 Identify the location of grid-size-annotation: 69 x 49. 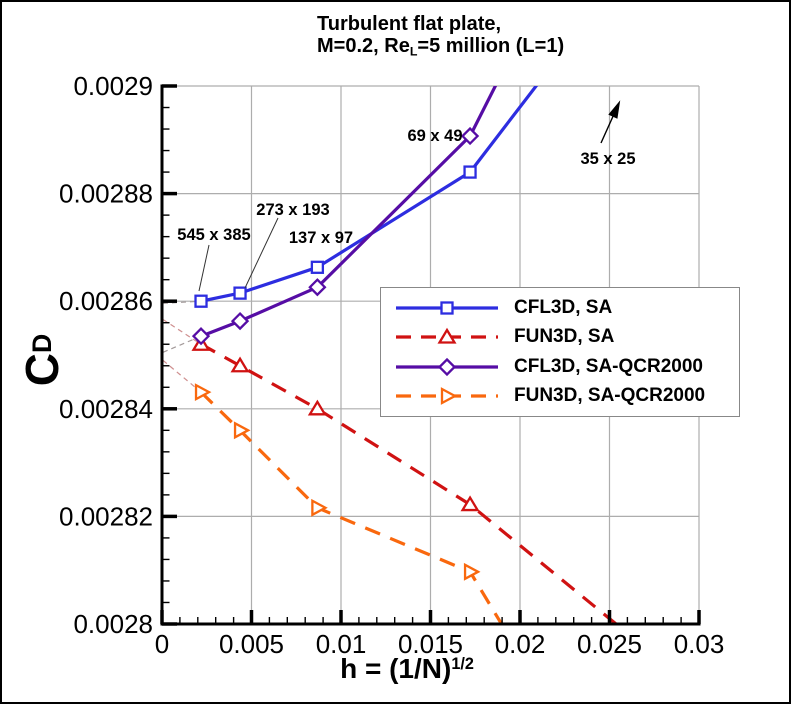
(434, 136).